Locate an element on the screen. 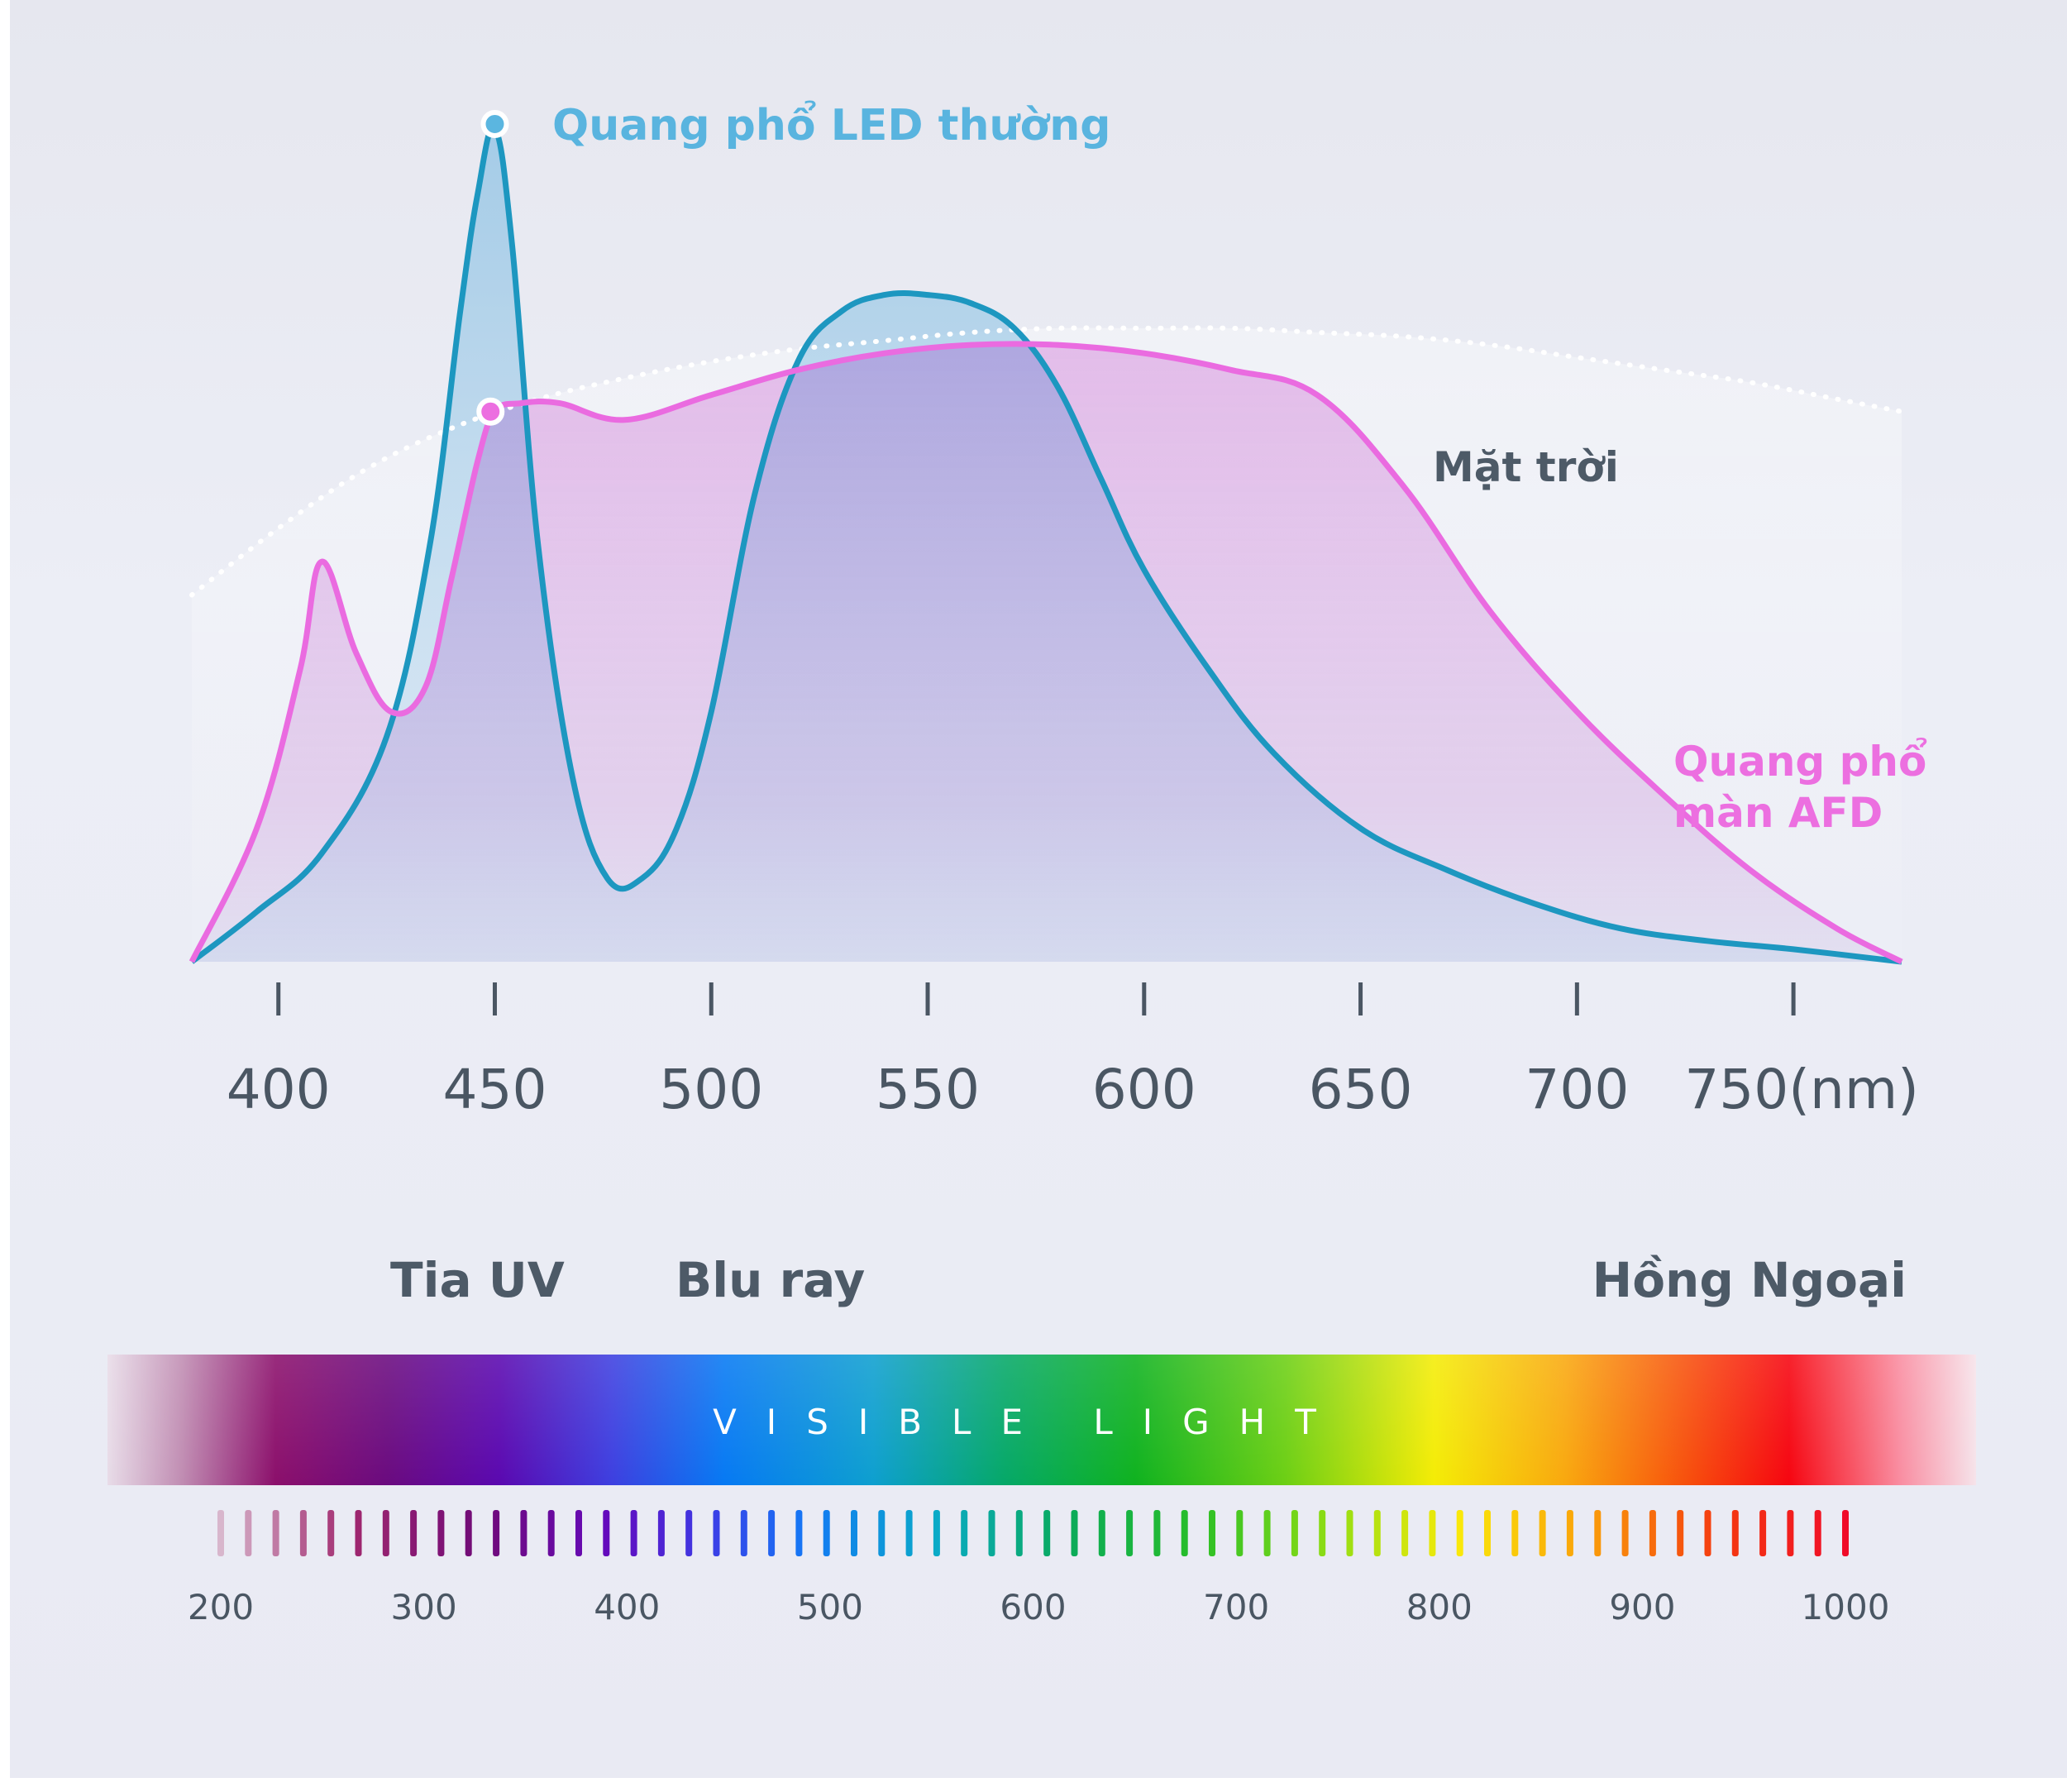  visible-light-text: VISIBLE LIGHT is located at coordinates (1029, 1422).